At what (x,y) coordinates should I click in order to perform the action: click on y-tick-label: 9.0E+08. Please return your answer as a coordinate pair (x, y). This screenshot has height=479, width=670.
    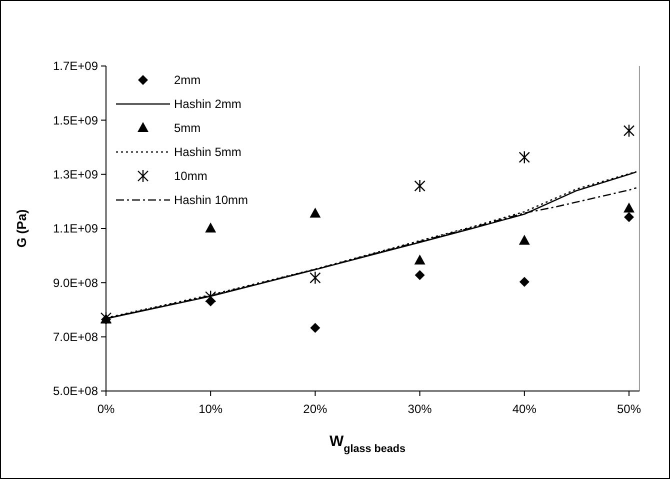
    Looking at the image, I should click on (75, 283).